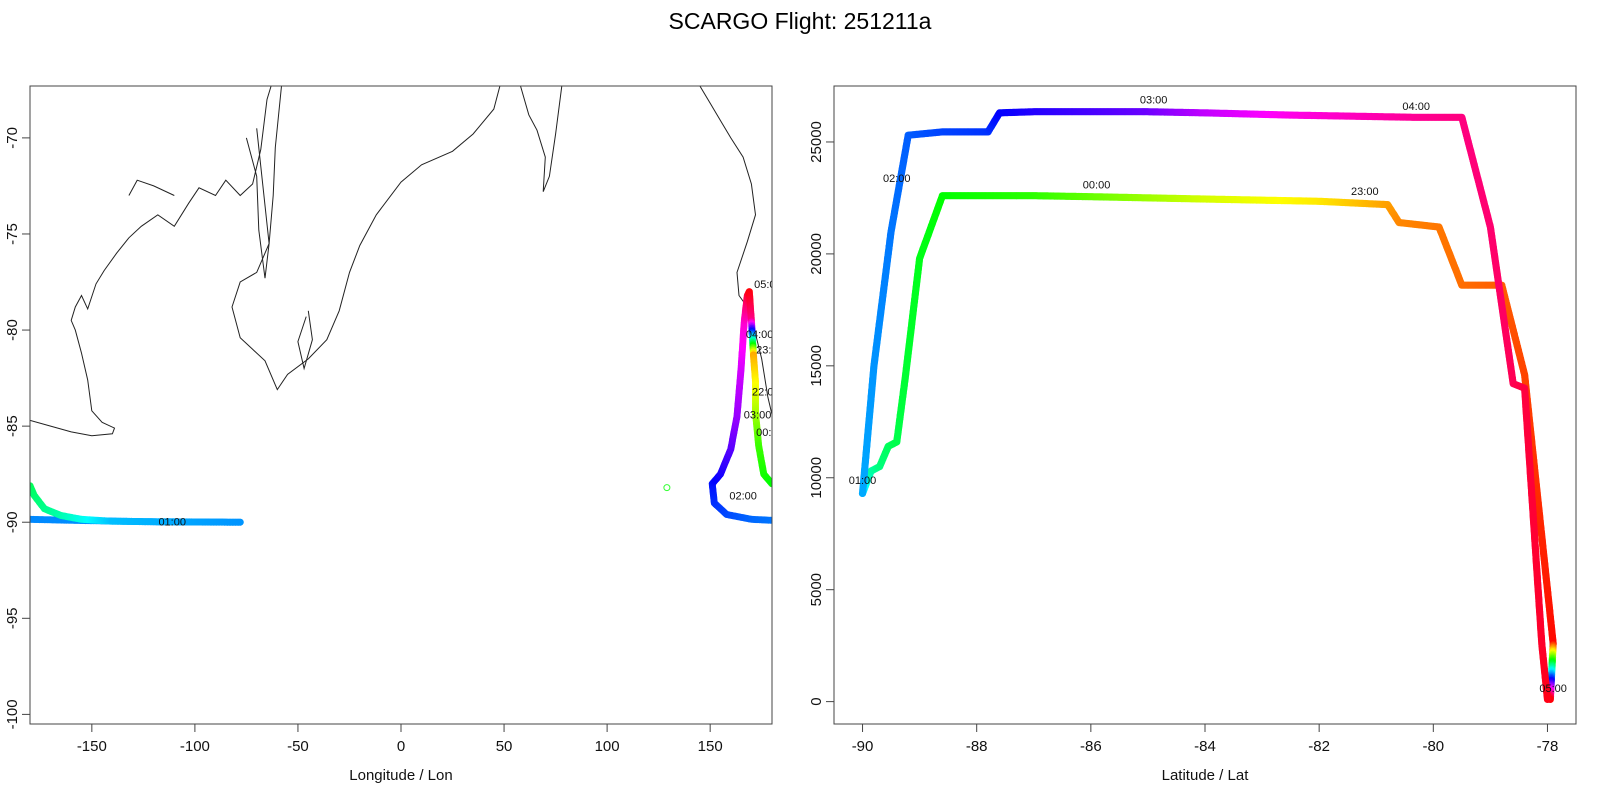 The height and width of the screenshot is (800, 1600). Describe the element at coordinates (760, 335) in the screenshot. I see `map-time-label: 04:00` at that location.